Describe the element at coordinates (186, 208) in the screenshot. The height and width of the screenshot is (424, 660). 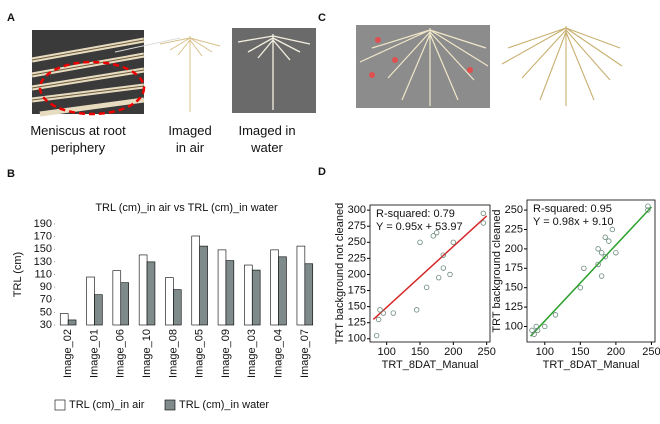
I see `chart-title: TRL (cm)_in air vs TRL (cm)_in water` at that location.